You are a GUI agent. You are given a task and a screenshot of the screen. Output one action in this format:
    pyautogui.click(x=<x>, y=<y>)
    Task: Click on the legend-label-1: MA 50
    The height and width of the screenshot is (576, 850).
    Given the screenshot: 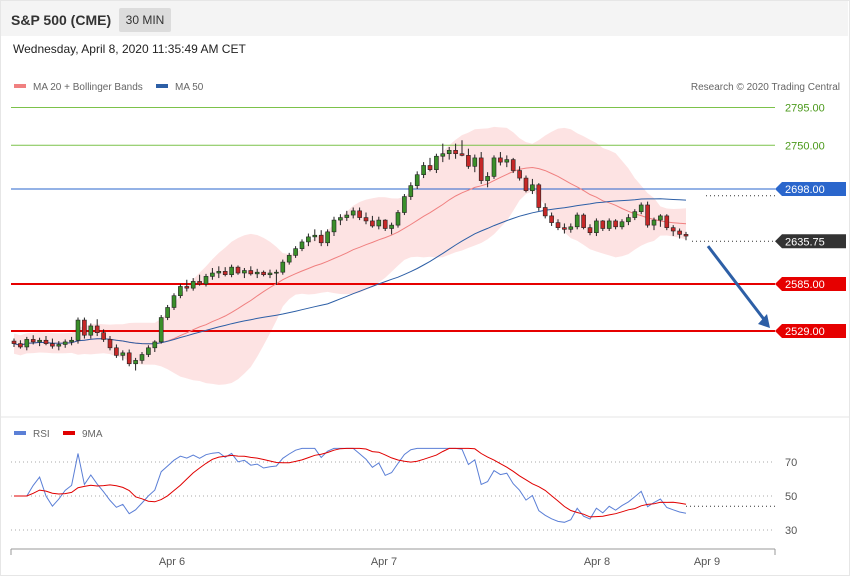 What is the action you would take?
    pyautogui.click(x=189, y=87)
    